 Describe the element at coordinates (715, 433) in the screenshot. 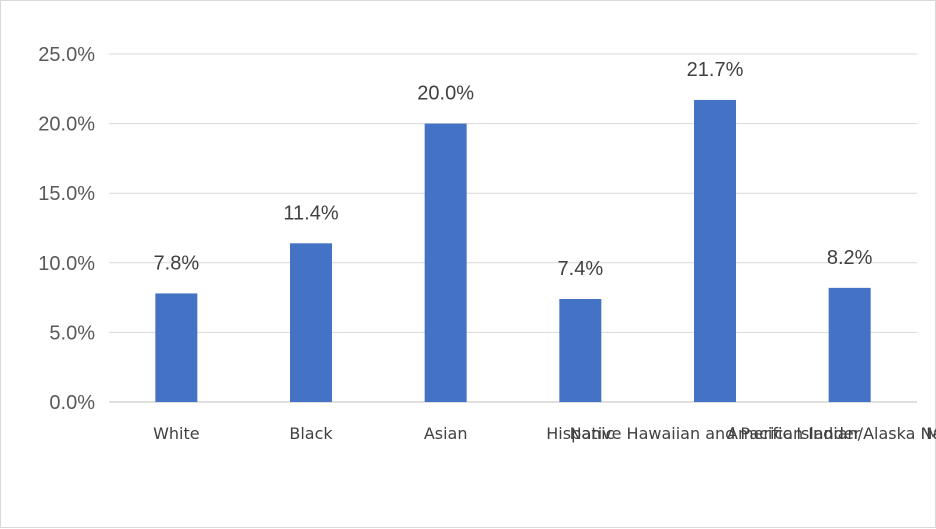

I see `x-tick-label: Native Hawaiian and Pacific Islander` at that location.